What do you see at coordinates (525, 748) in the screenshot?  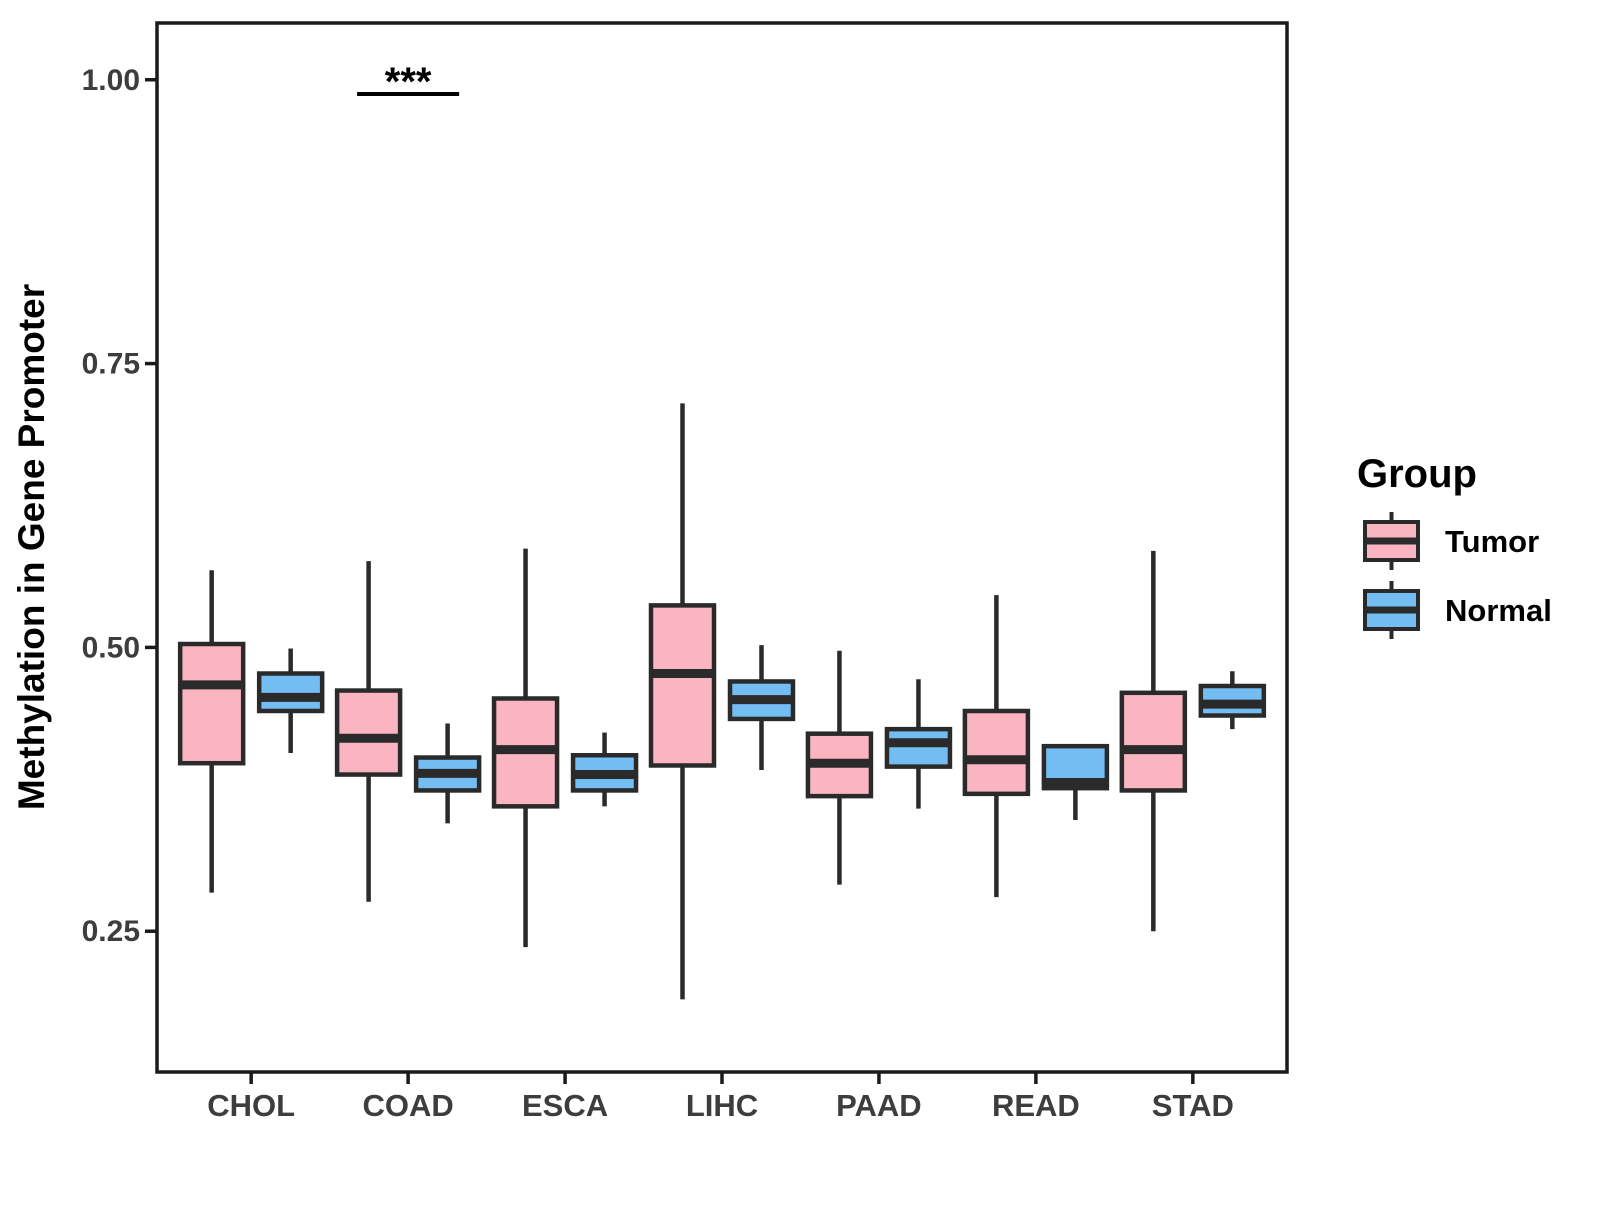 I see `tumor-box-esca` at bounding box center [525, 748].